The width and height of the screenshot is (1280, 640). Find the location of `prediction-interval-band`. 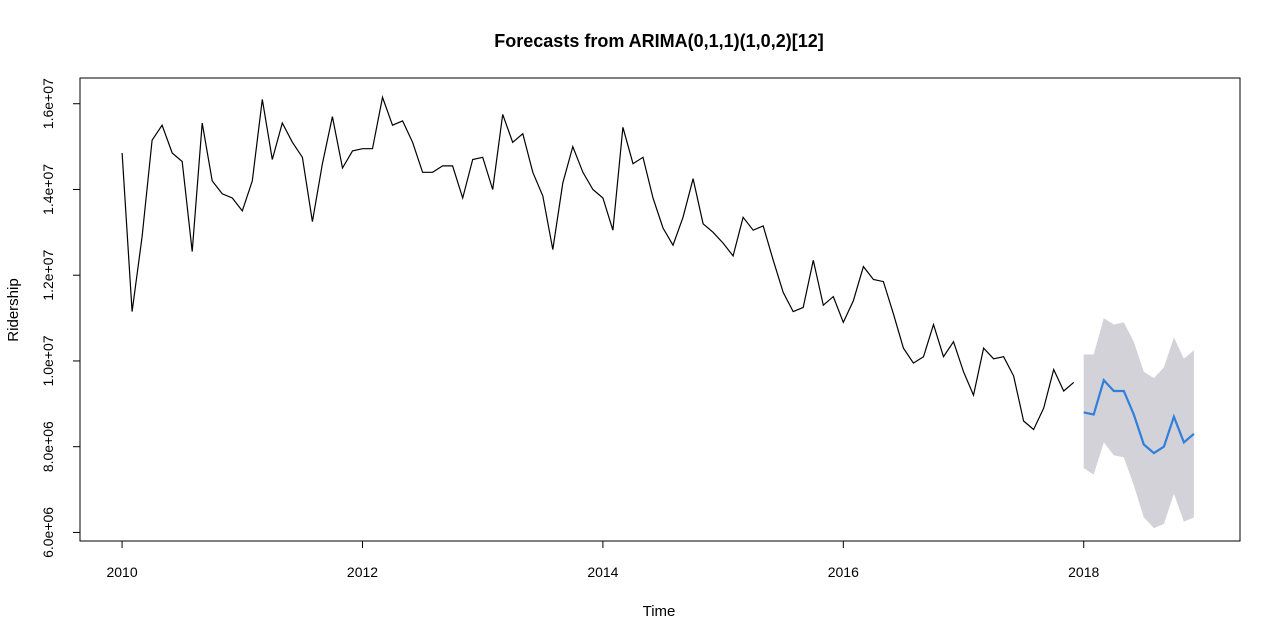

prediction-interval-band is located at coordinates (1138, 423).